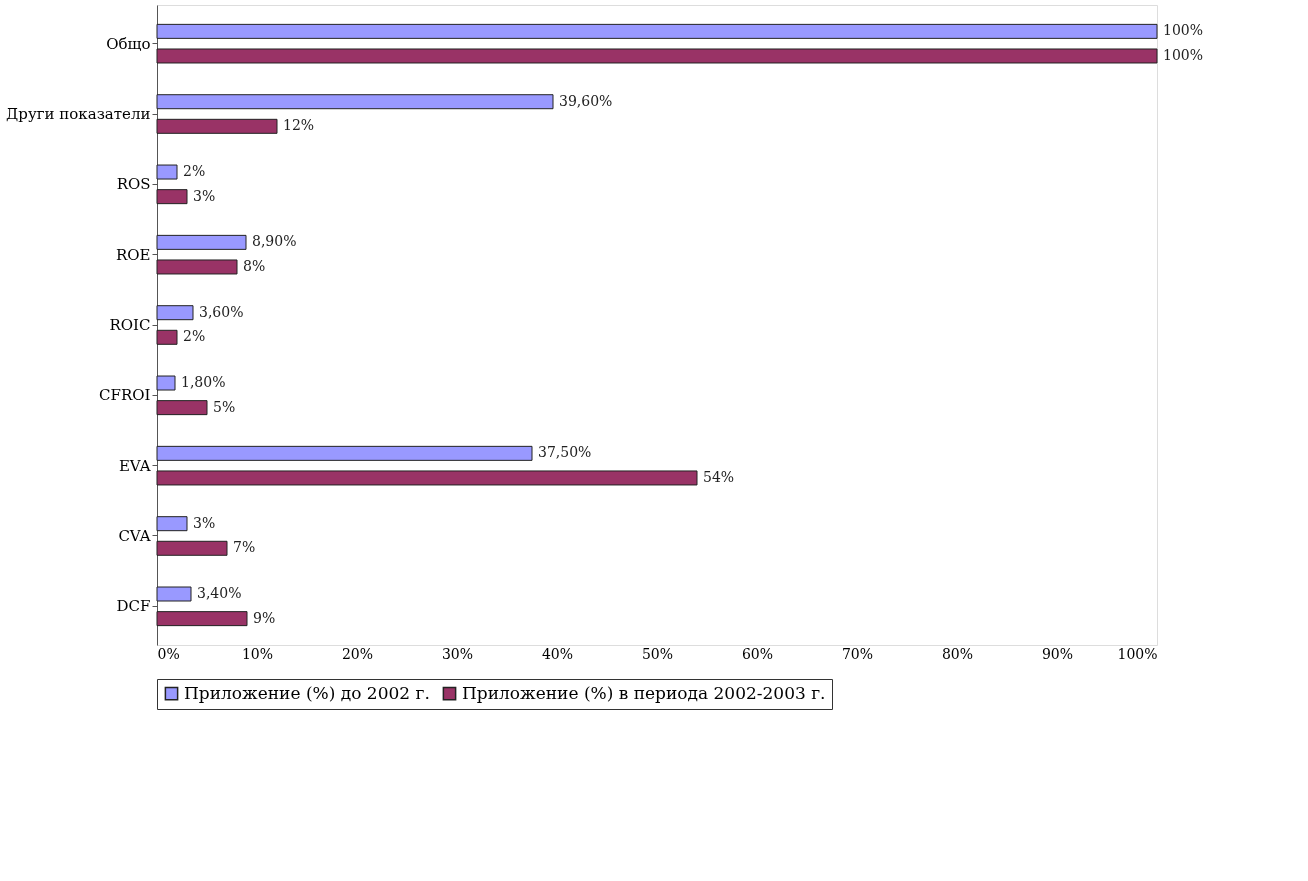  What do you see at coordinates (130, 325) in the screenshot?
I see `y-tick-label: ROIC` at bounding box center [130, 325].